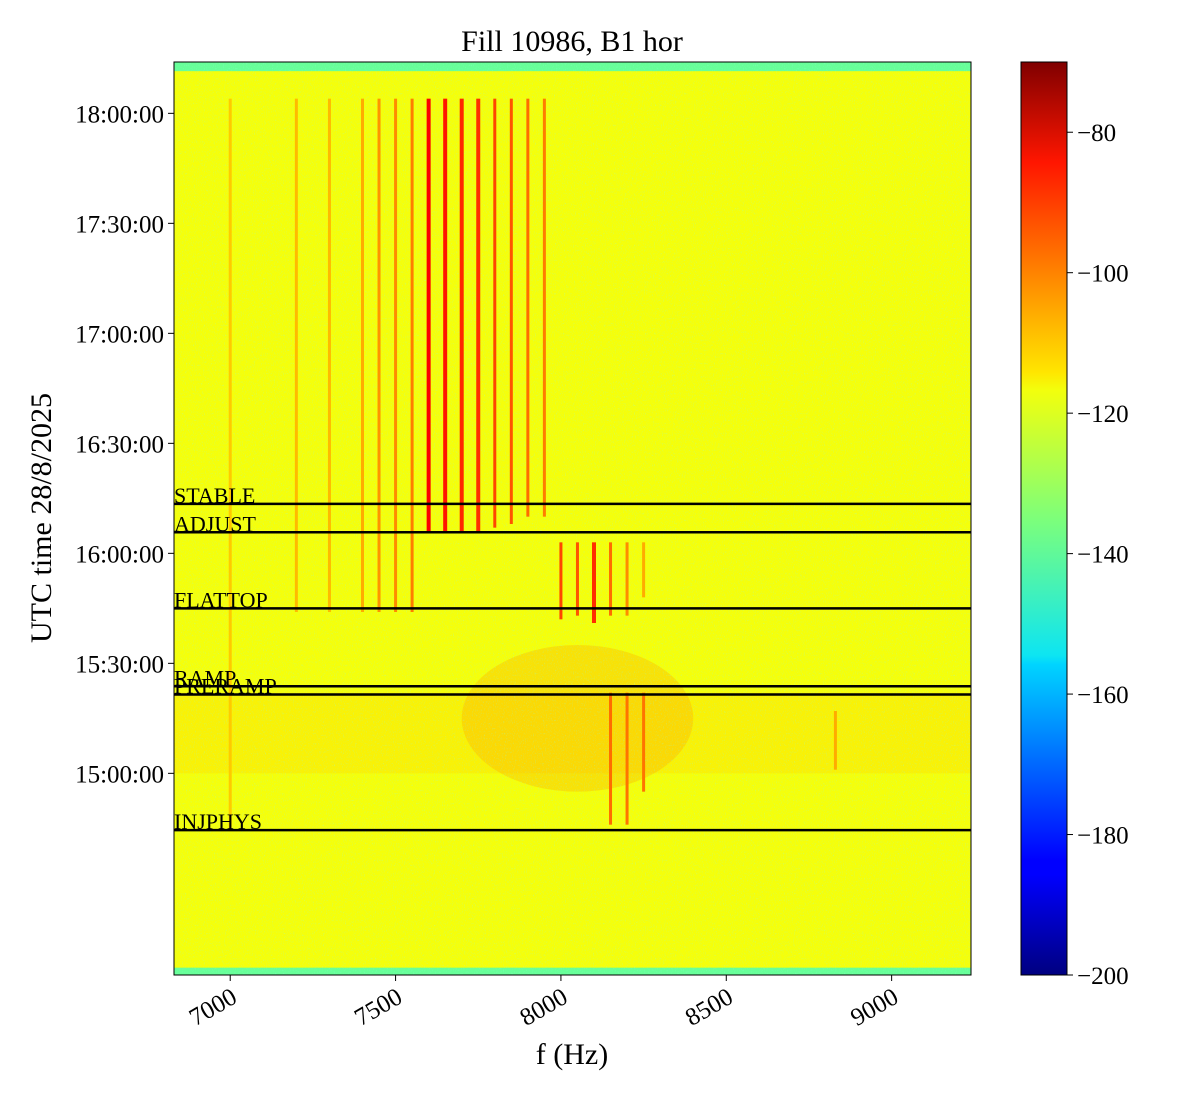 This screenshot has width=1200, height=1100. Describe the element at coordinates (1103, 555) in the screenshot. I see `colorbar-tick-label: −140` at that location.